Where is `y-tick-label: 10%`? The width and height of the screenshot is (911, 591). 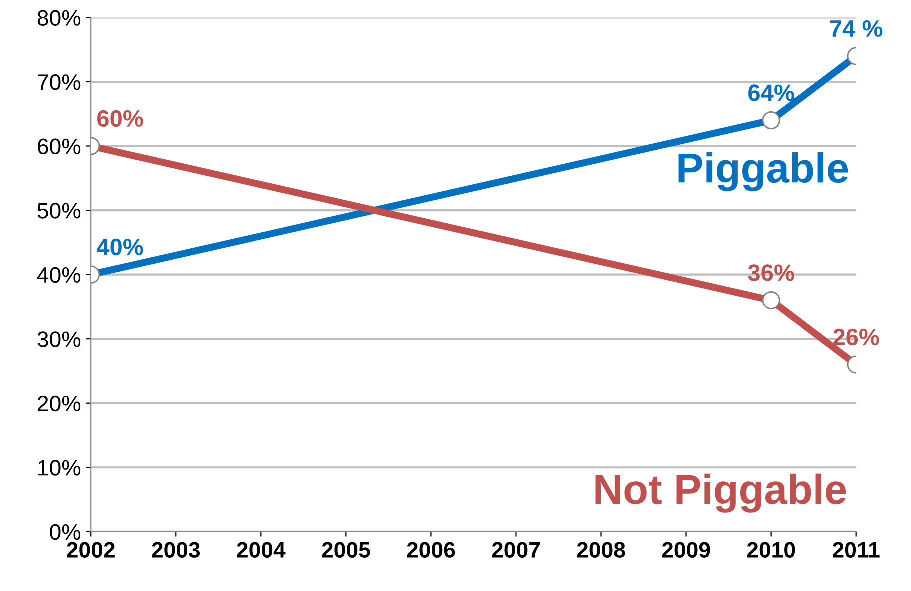
y-tick-label: 10% is located at coordinates (59, 468).